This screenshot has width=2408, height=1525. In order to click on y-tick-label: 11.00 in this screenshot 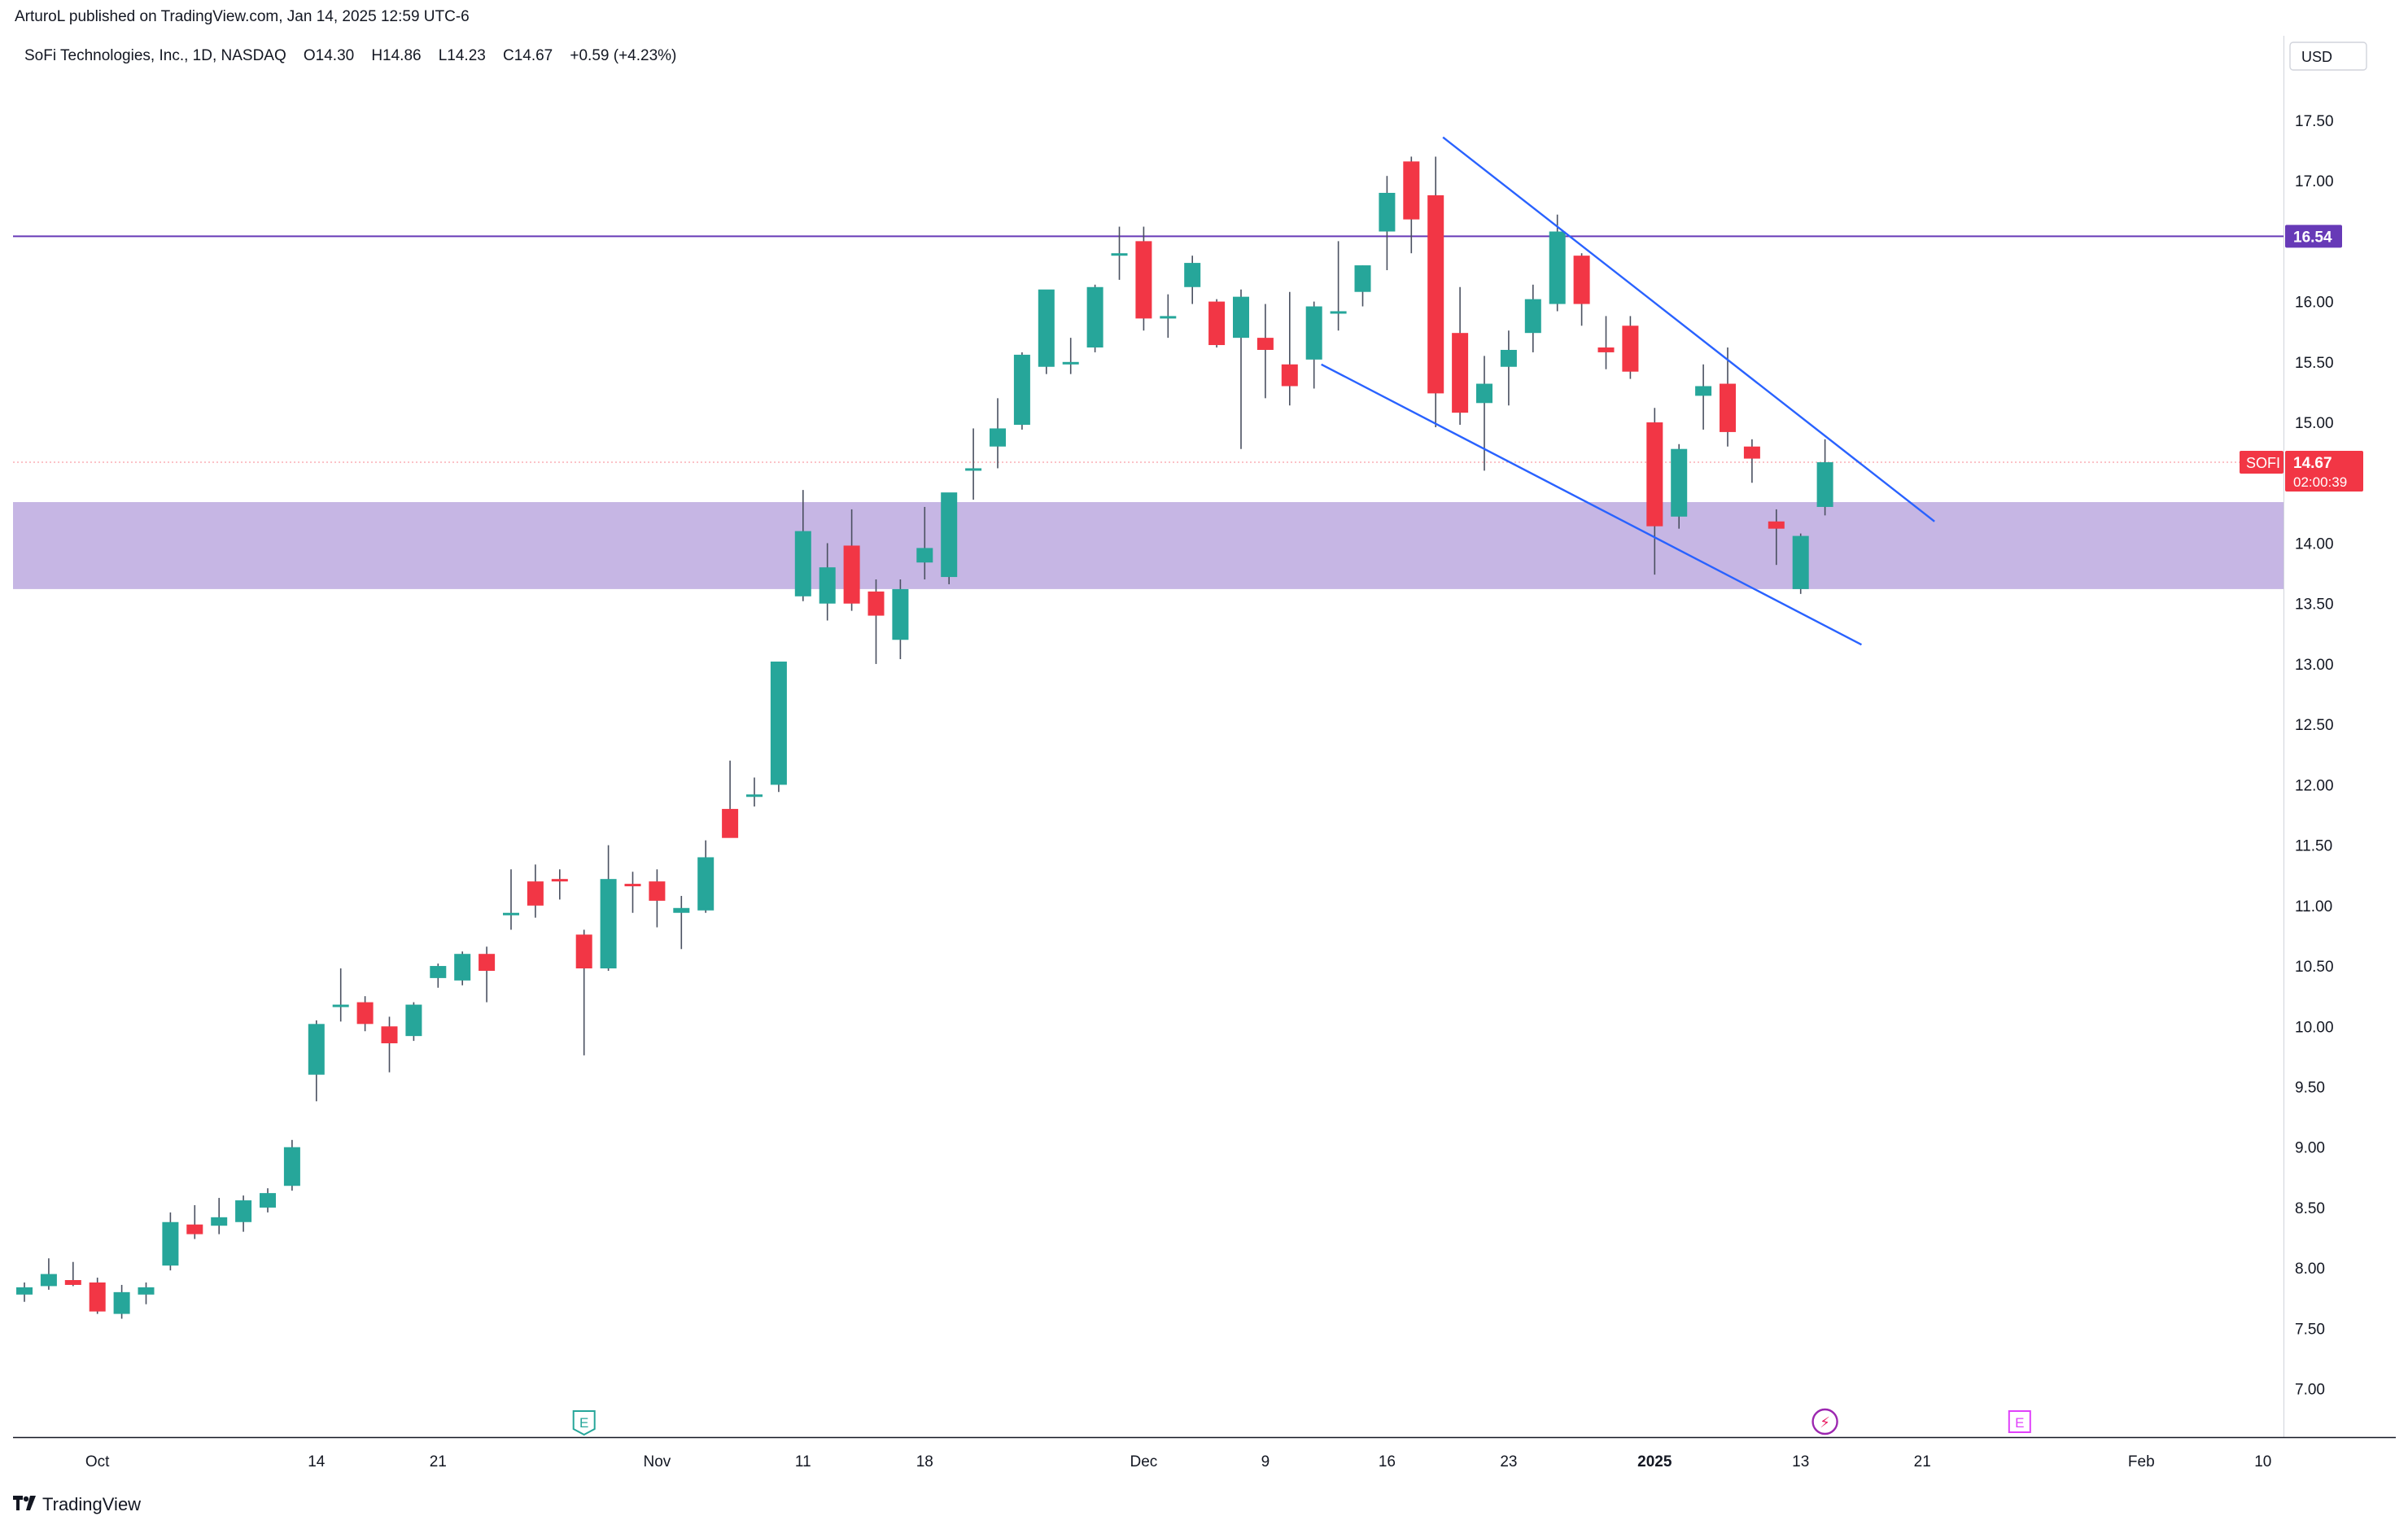, I will do `click(2313, 906)`.